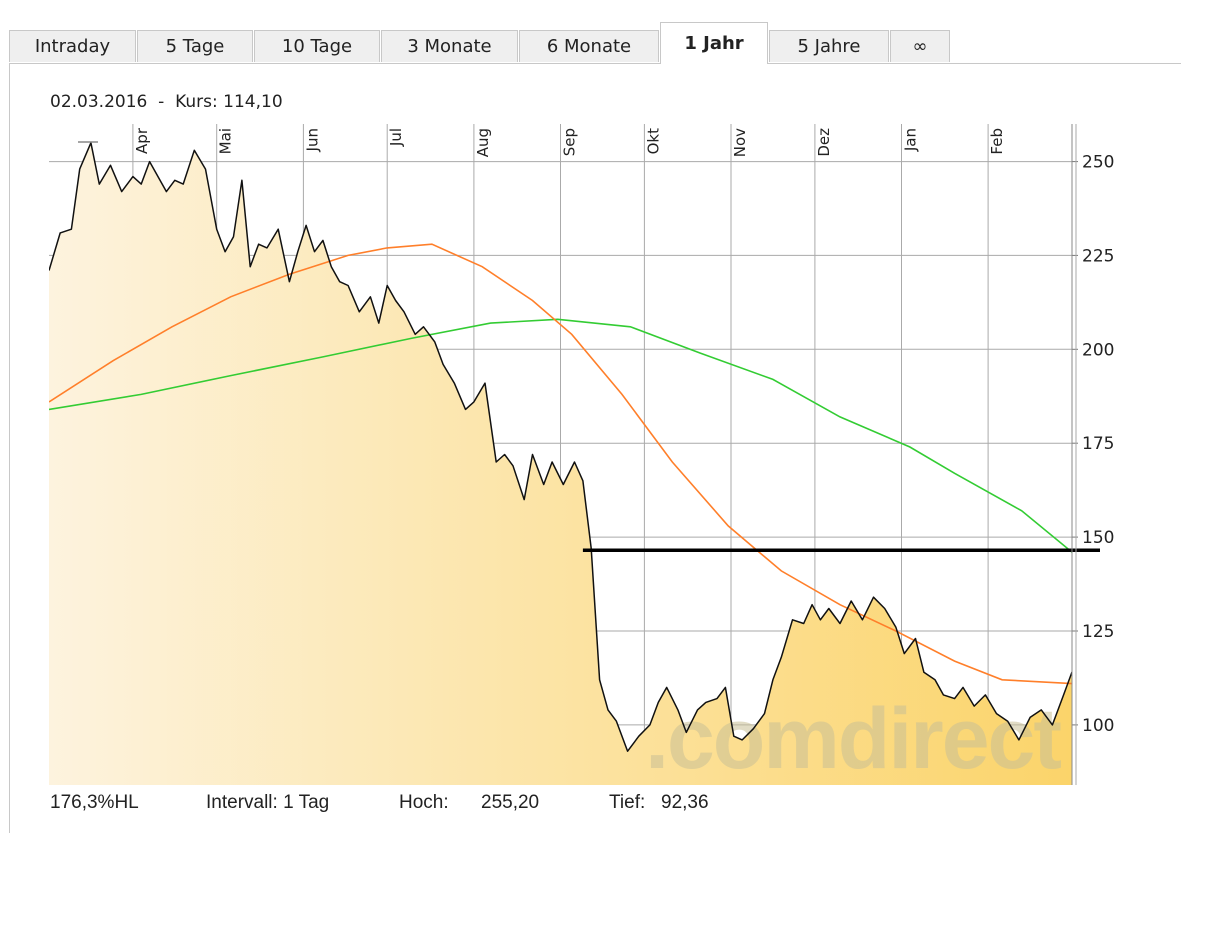 The image size is (1214, 946). Describe the element at coordinates (570, 142) in the screenshot. I see `month-tick-label: Sep` at that location.